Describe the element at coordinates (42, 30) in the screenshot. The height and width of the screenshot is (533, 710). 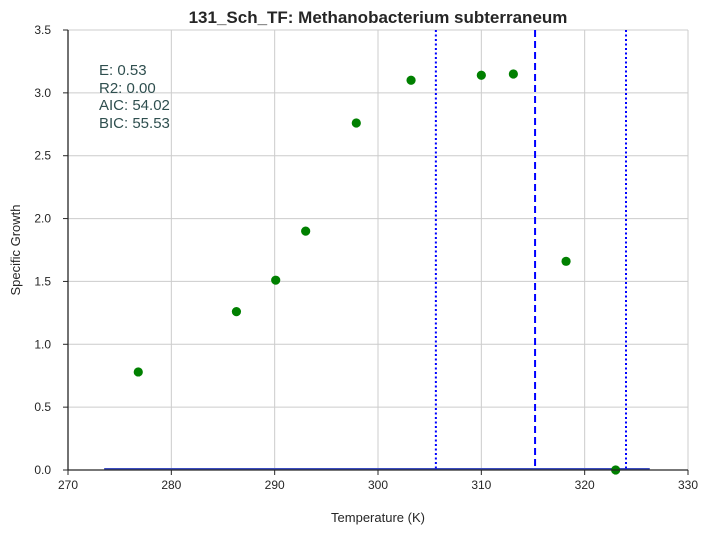
I see `y-tick-label: 3.5` at that location.